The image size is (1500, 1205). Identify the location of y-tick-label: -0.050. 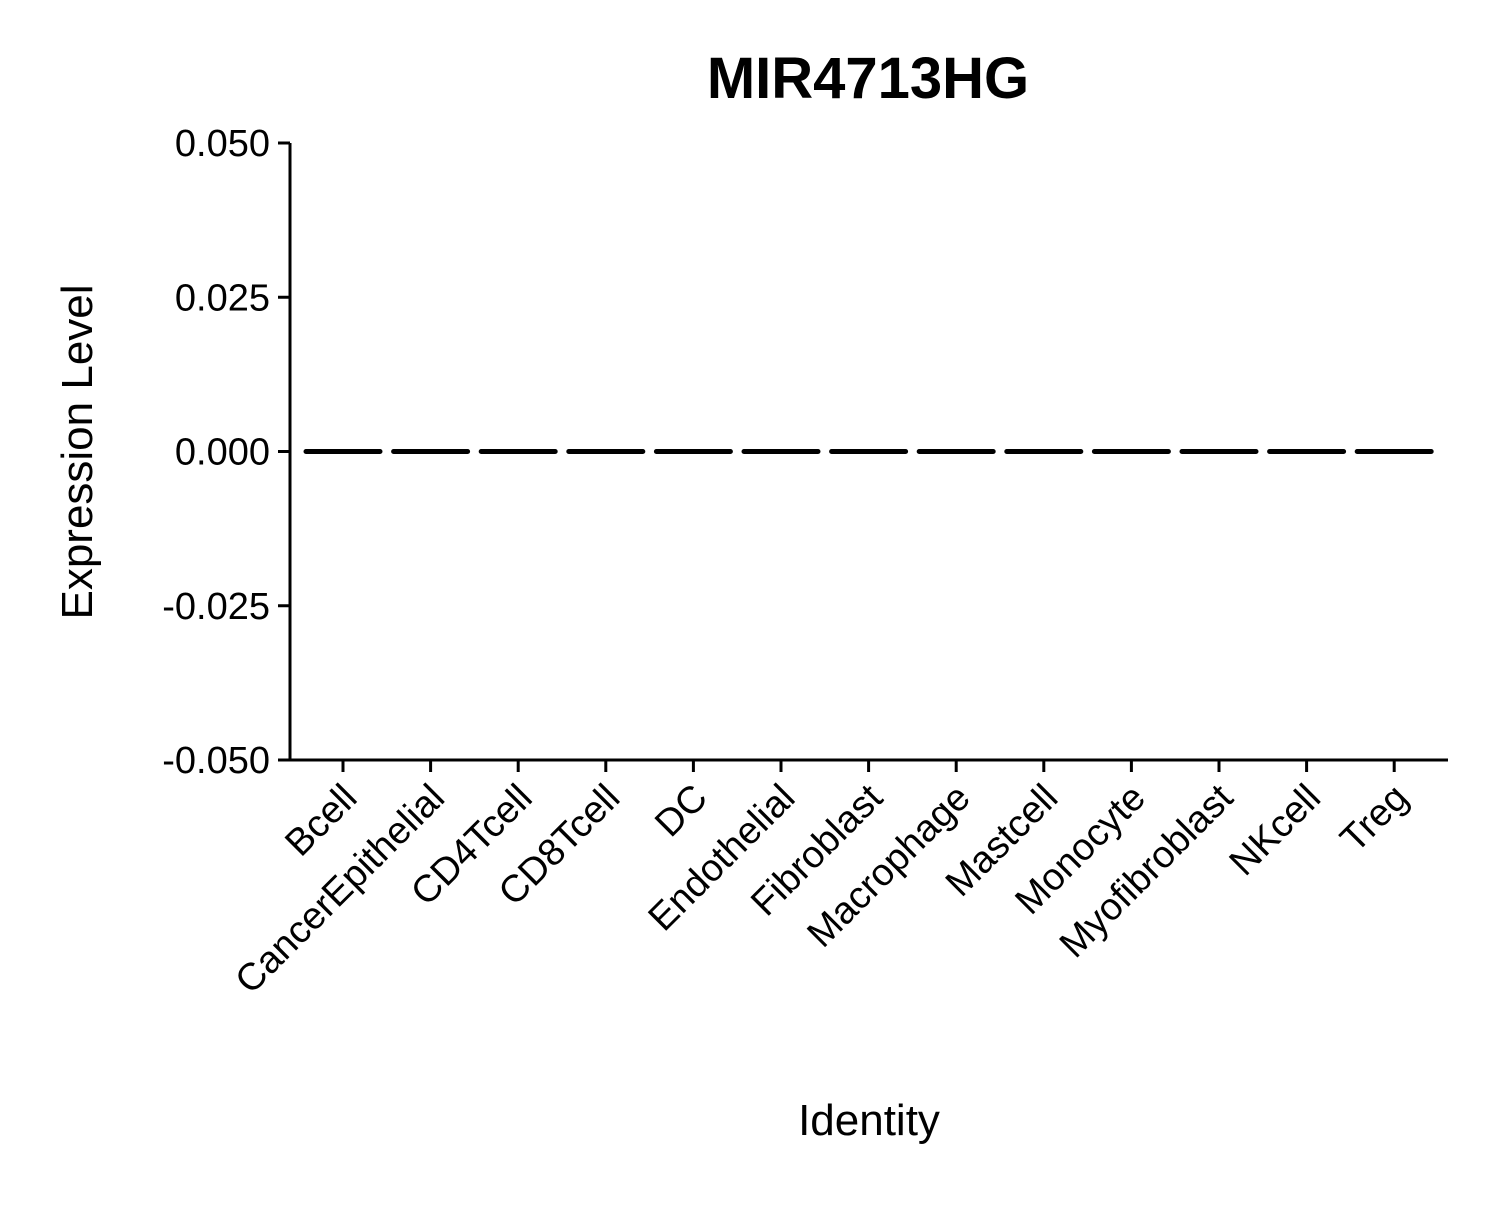
(216, 761).